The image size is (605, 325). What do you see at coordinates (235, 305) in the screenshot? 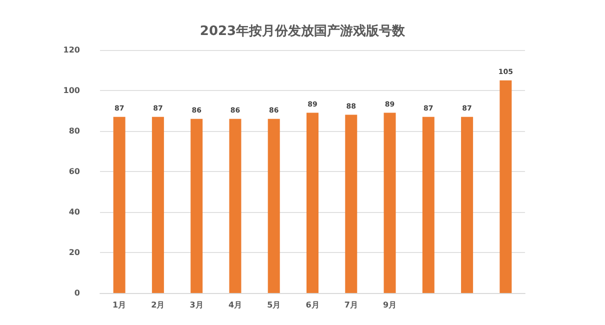
I see `x-tick-label: 4月` at bounding box center [235, 305].